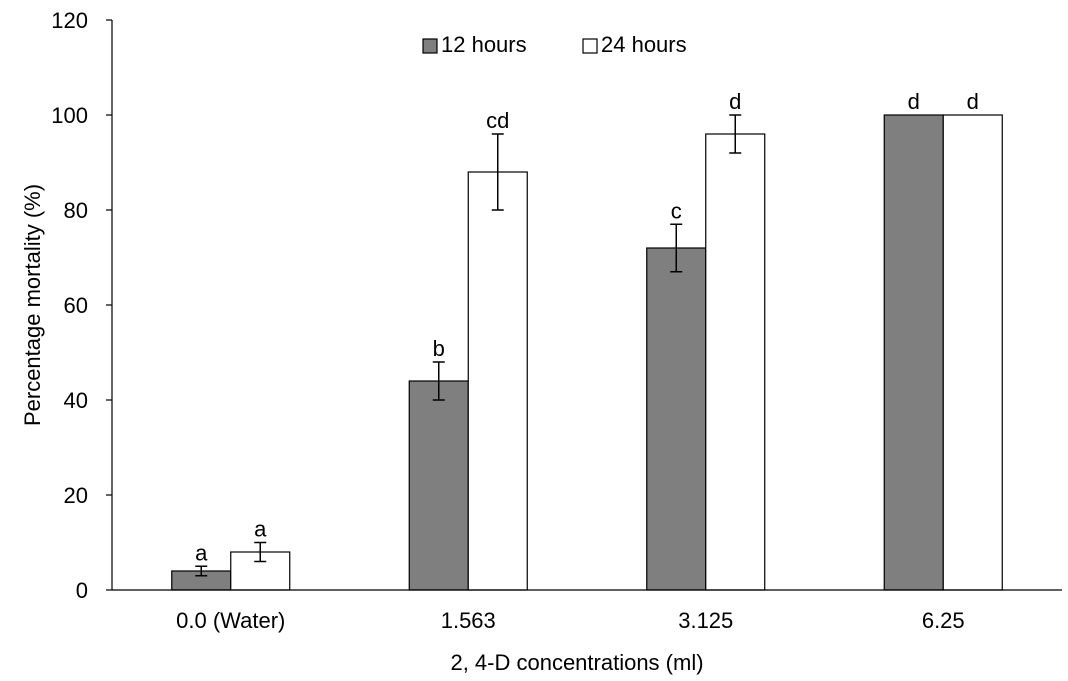 The width and height of the screenshot is (1068, 681). Describe the element at coordinates (644, 44) in the screenshot. I see `legend-label: 24 hours` at that location.